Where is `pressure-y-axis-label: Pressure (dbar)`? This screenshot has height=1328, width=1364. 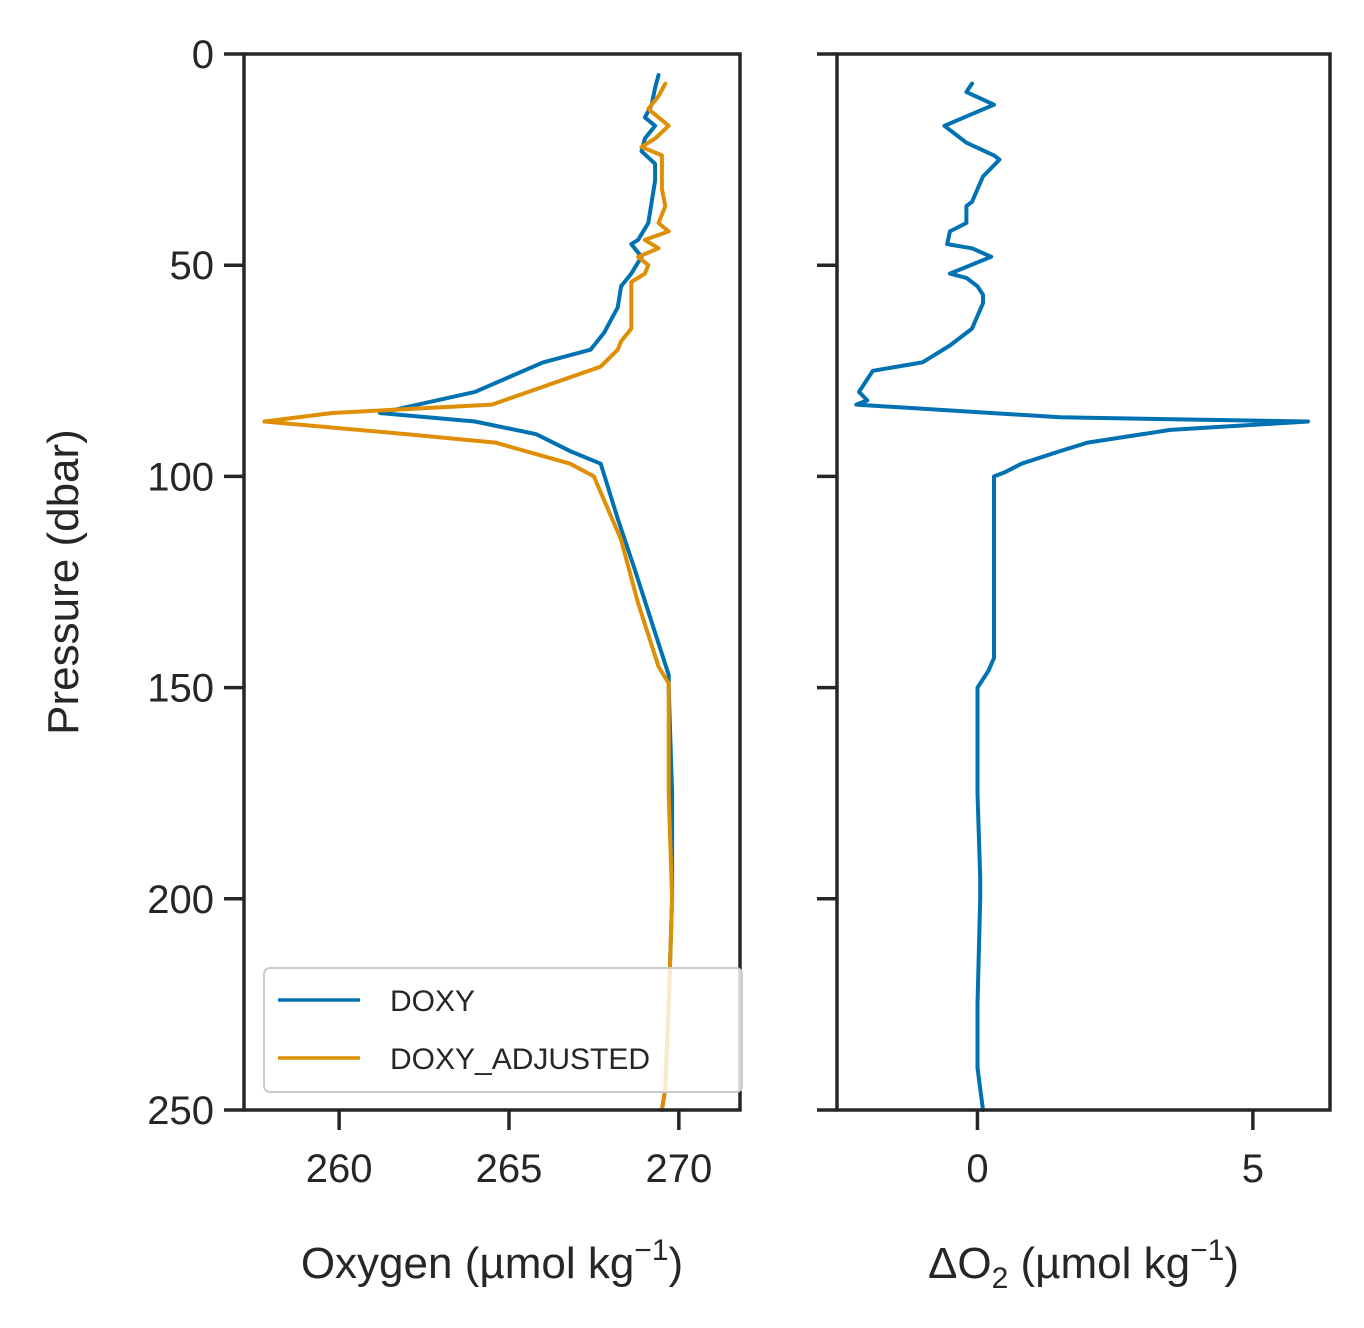
pressure-y-axis-label: Pressure (dbar) is located at coordinates (63, 582).